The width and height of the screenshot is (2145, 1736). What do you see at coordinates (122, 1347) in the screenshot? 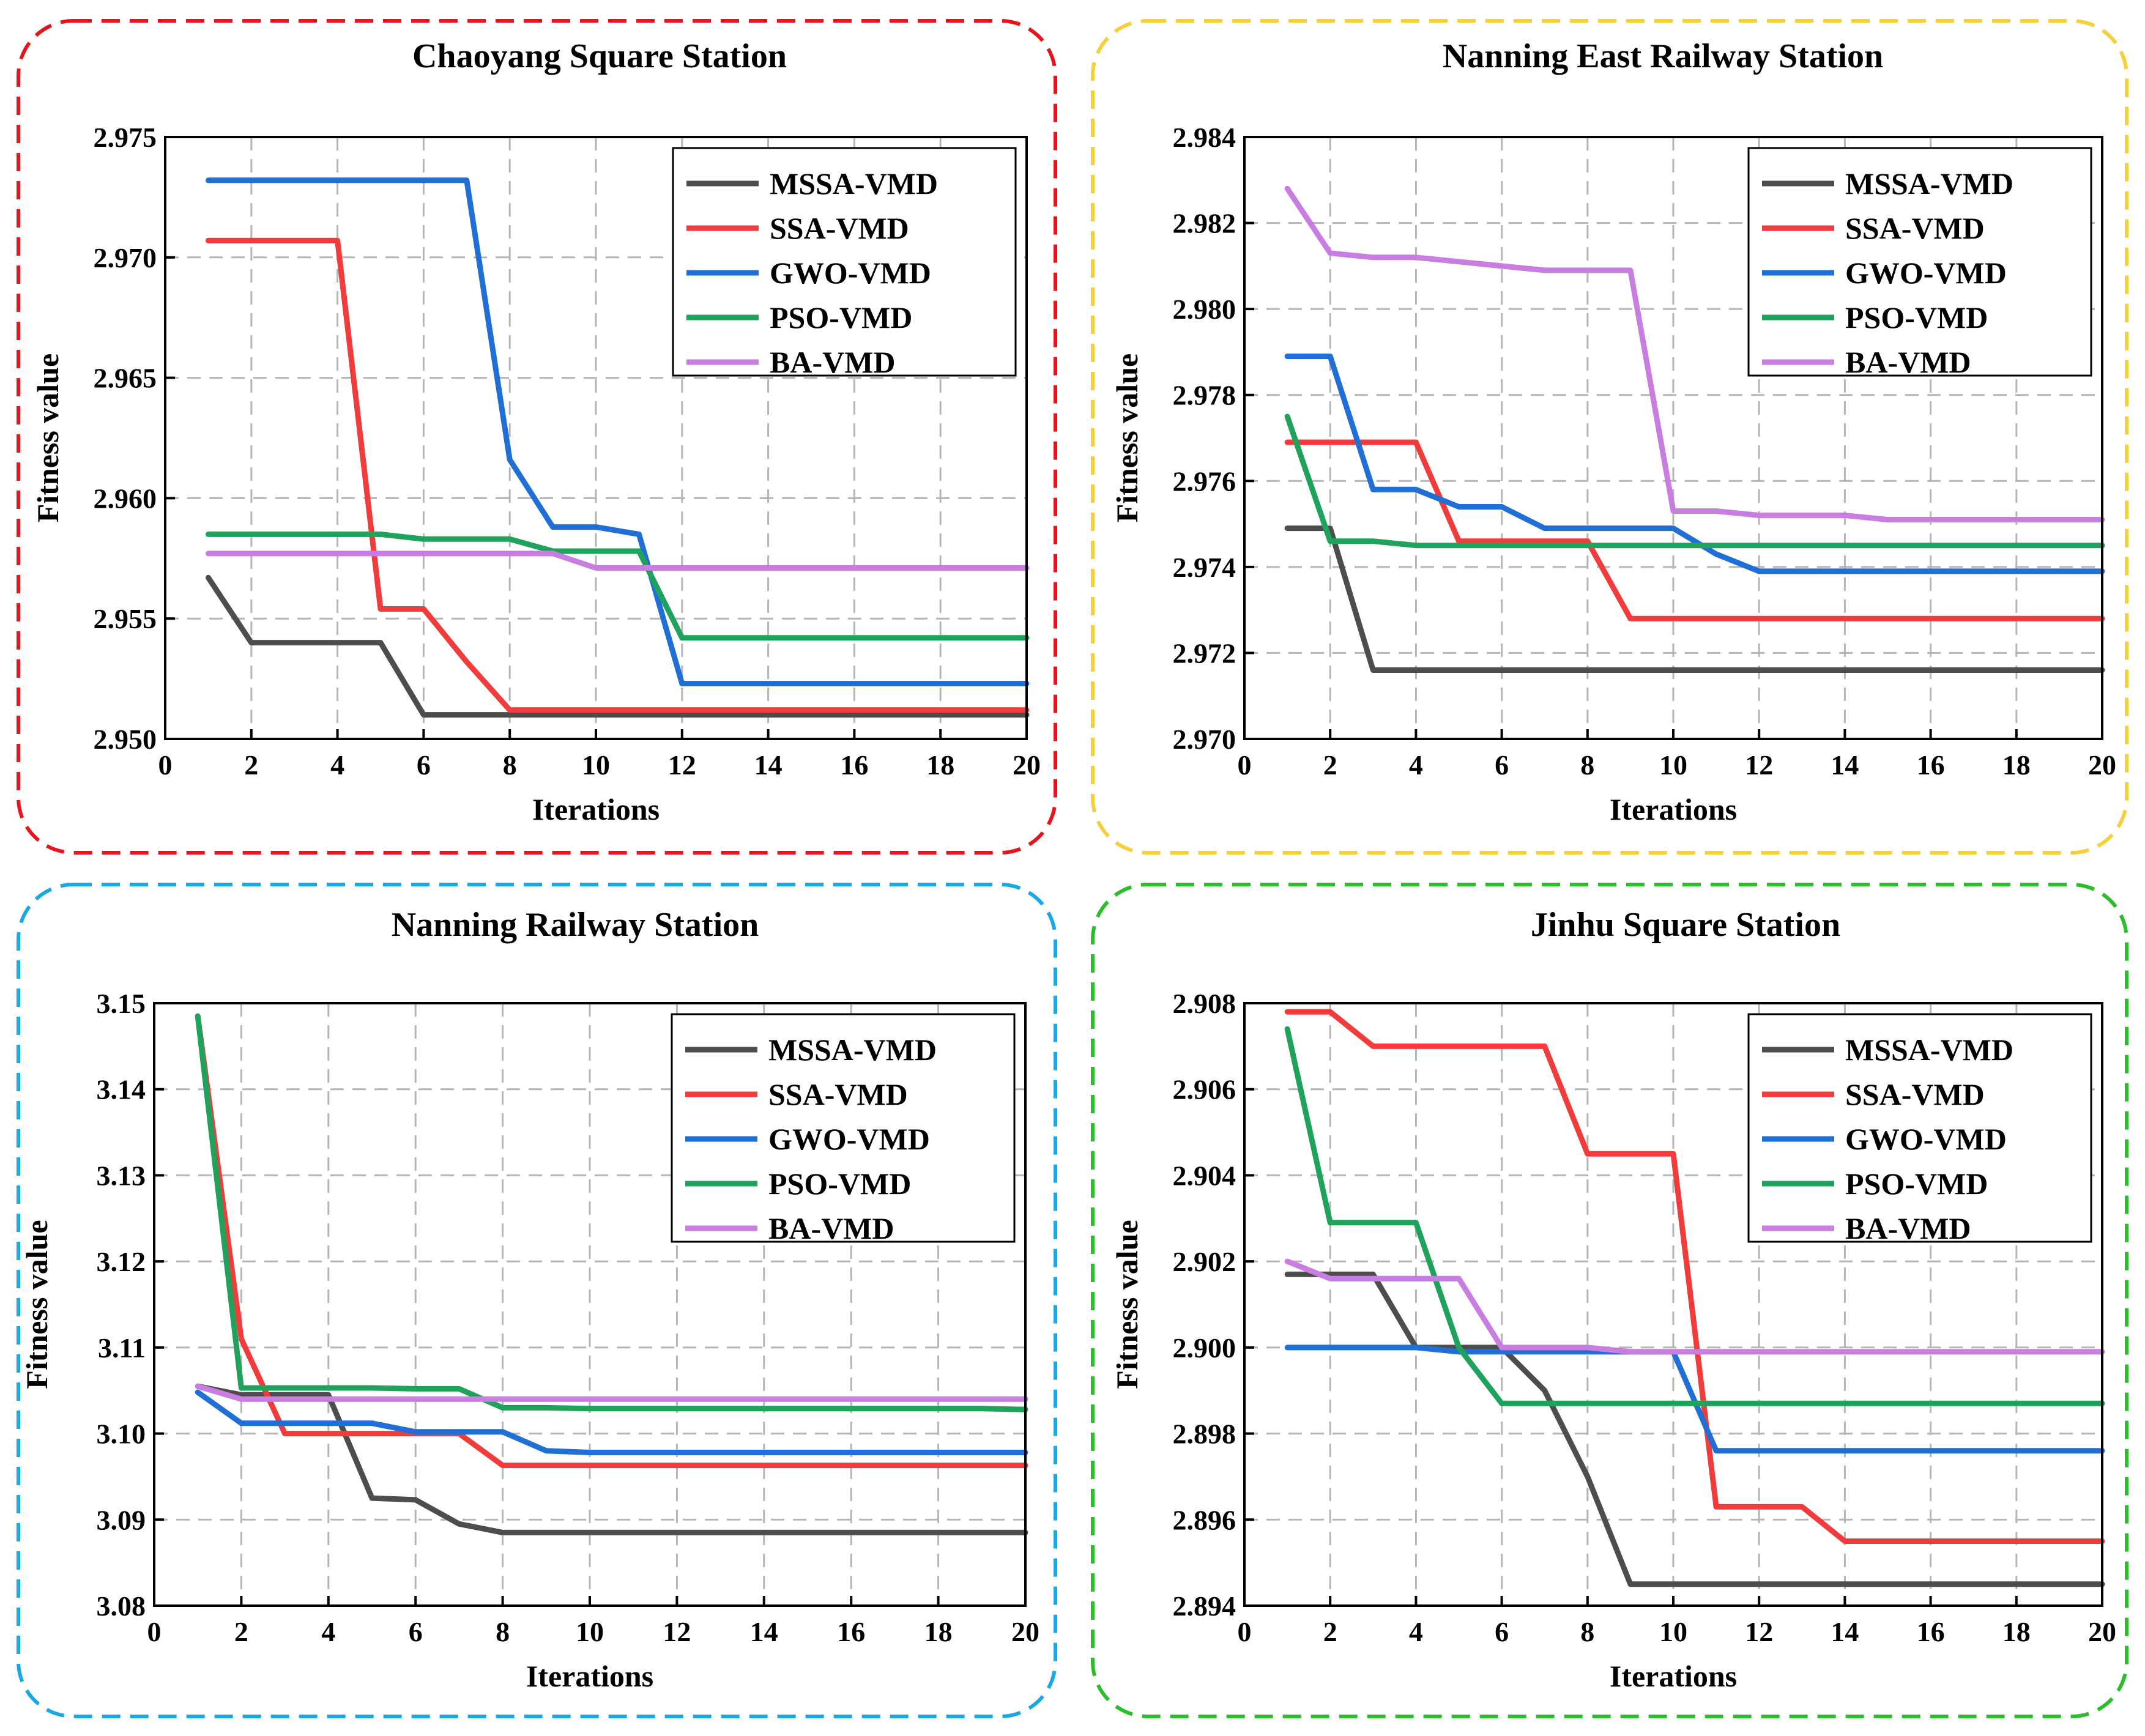
I see `y-tick-label: 3.11` at bounding box center [122, 1347].